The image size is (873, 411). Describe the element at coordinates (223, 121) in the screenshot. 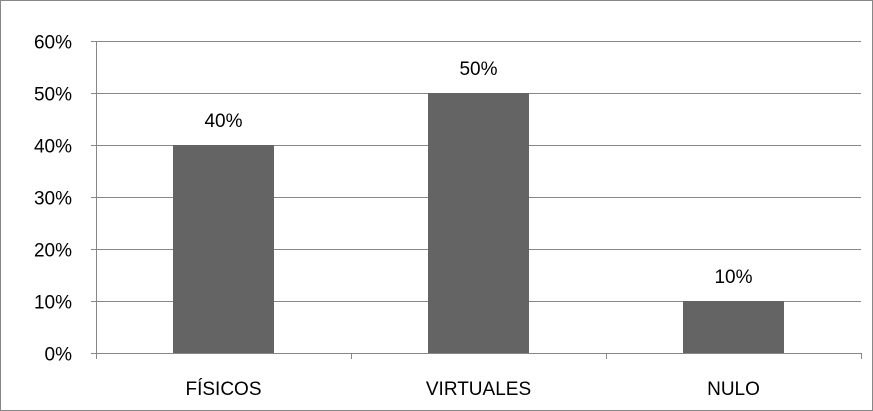

I see `data-label: 40%` at that location.